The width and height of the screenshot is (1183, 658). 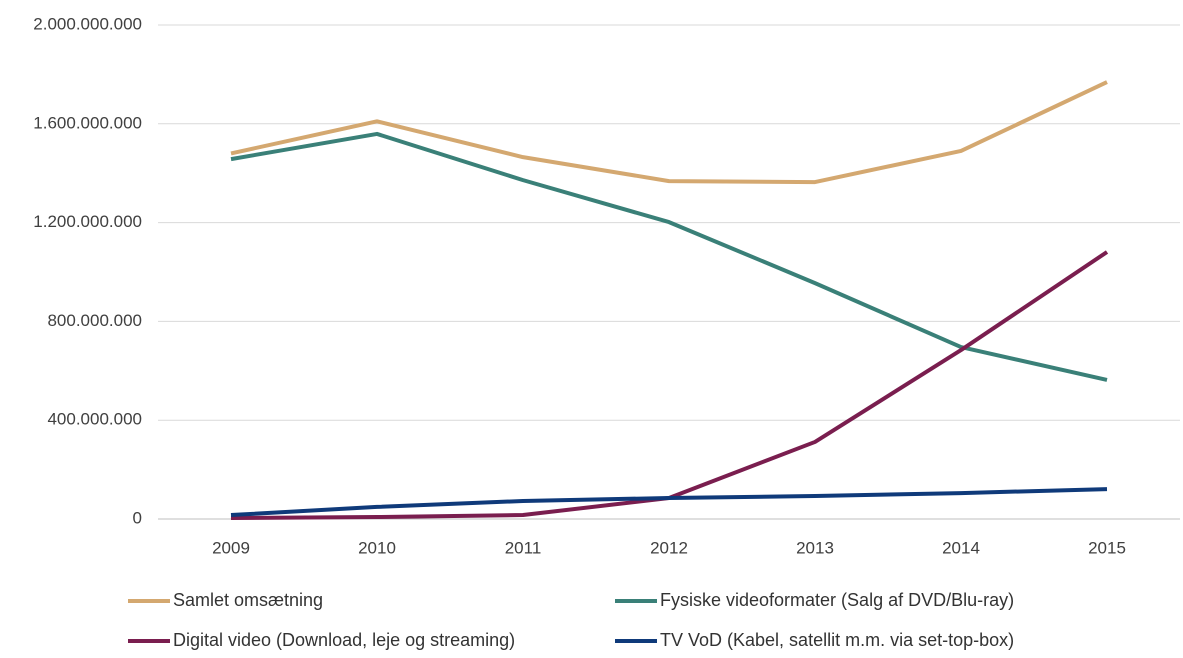 I want to click on y-tick-label: 400.000.000, so click(x=94, y=419).